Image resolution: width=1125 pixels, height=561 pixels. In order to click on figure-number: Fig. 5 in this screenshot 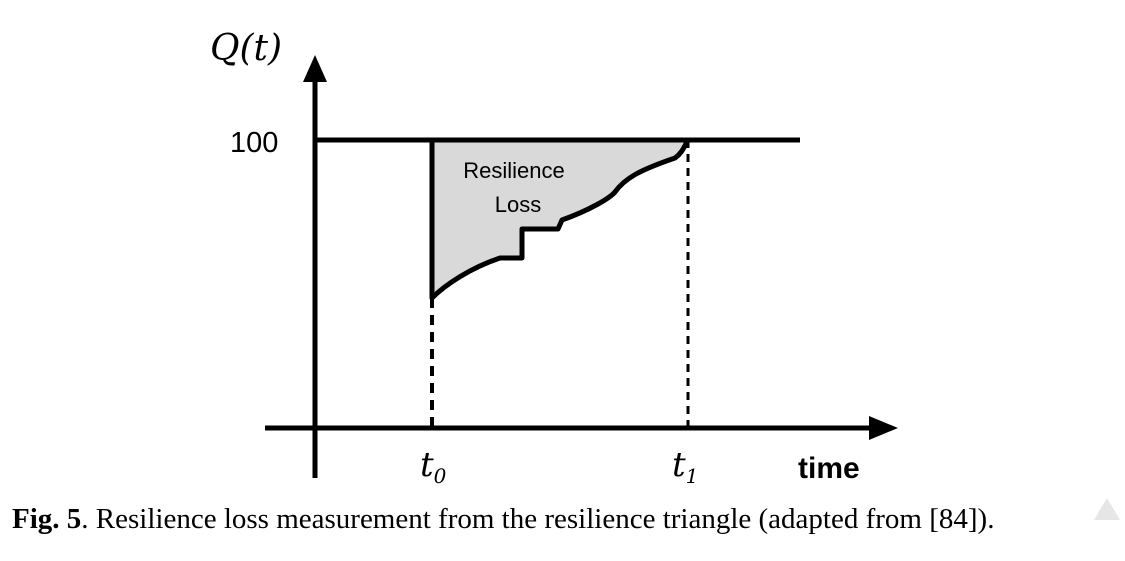, I will do `click(47, 519)`.